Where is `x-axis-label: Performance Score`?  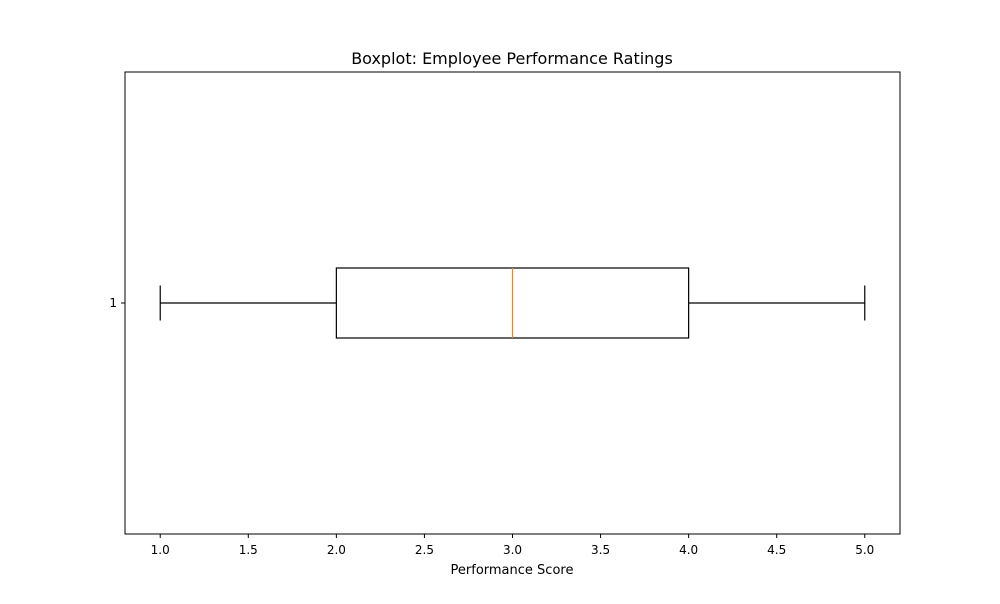 x-axis-label: Performance Score is located at coordinates (512, 570).